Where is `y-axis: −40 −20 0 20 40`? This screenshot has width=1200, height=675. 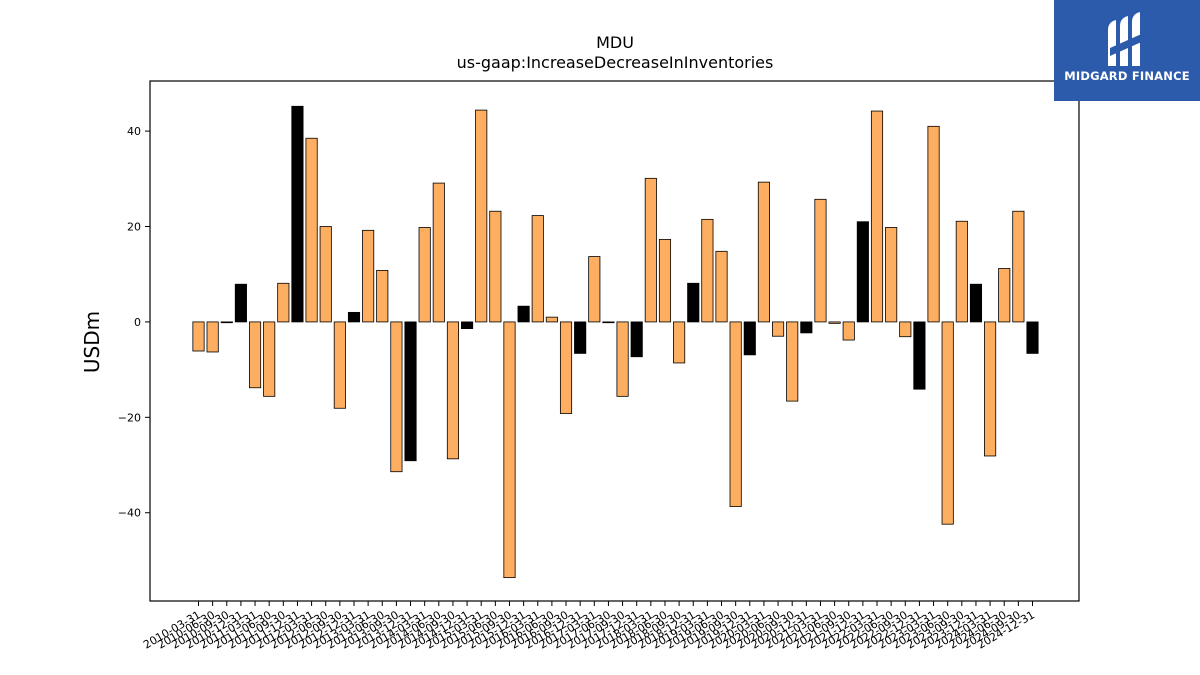 y-axis: −40 −20 0 20 40 is located at coordinates (134, 322).